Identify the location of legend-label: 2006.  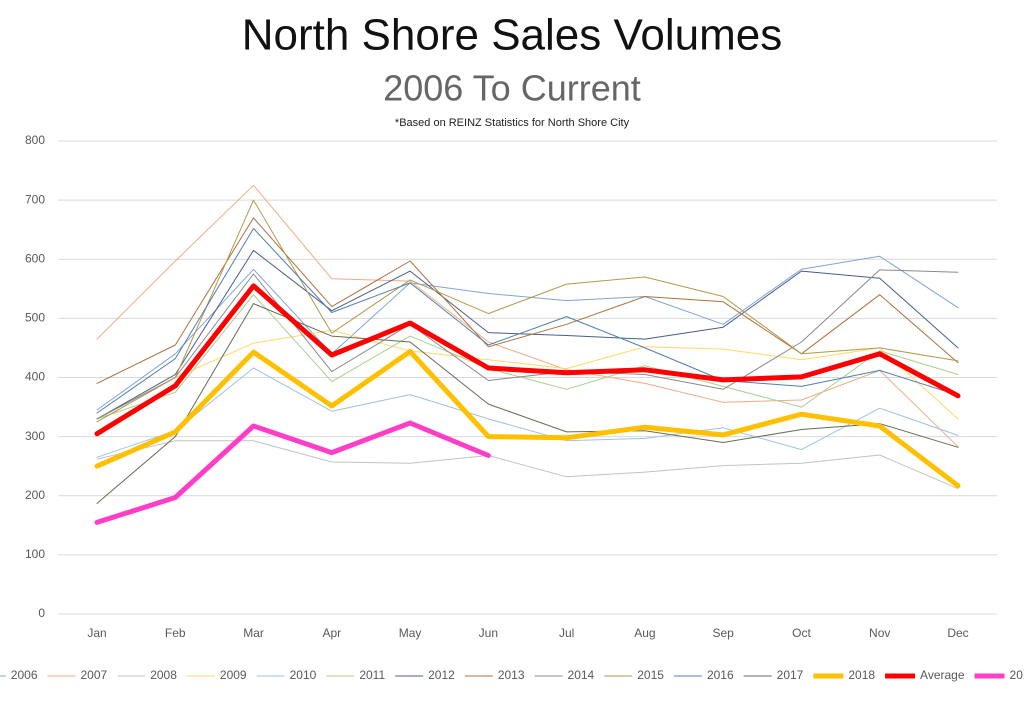
(24, 675).